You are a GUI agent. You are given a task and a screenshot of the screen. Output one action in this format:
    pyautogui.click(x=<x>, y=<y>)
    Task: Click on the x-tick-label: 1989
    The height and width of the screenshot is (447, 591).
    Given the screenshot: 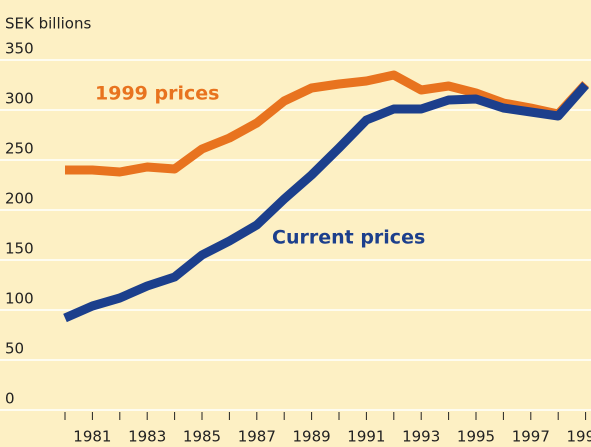 What is the action you would take?
    pyautogui.click(x=312, y=437)
    